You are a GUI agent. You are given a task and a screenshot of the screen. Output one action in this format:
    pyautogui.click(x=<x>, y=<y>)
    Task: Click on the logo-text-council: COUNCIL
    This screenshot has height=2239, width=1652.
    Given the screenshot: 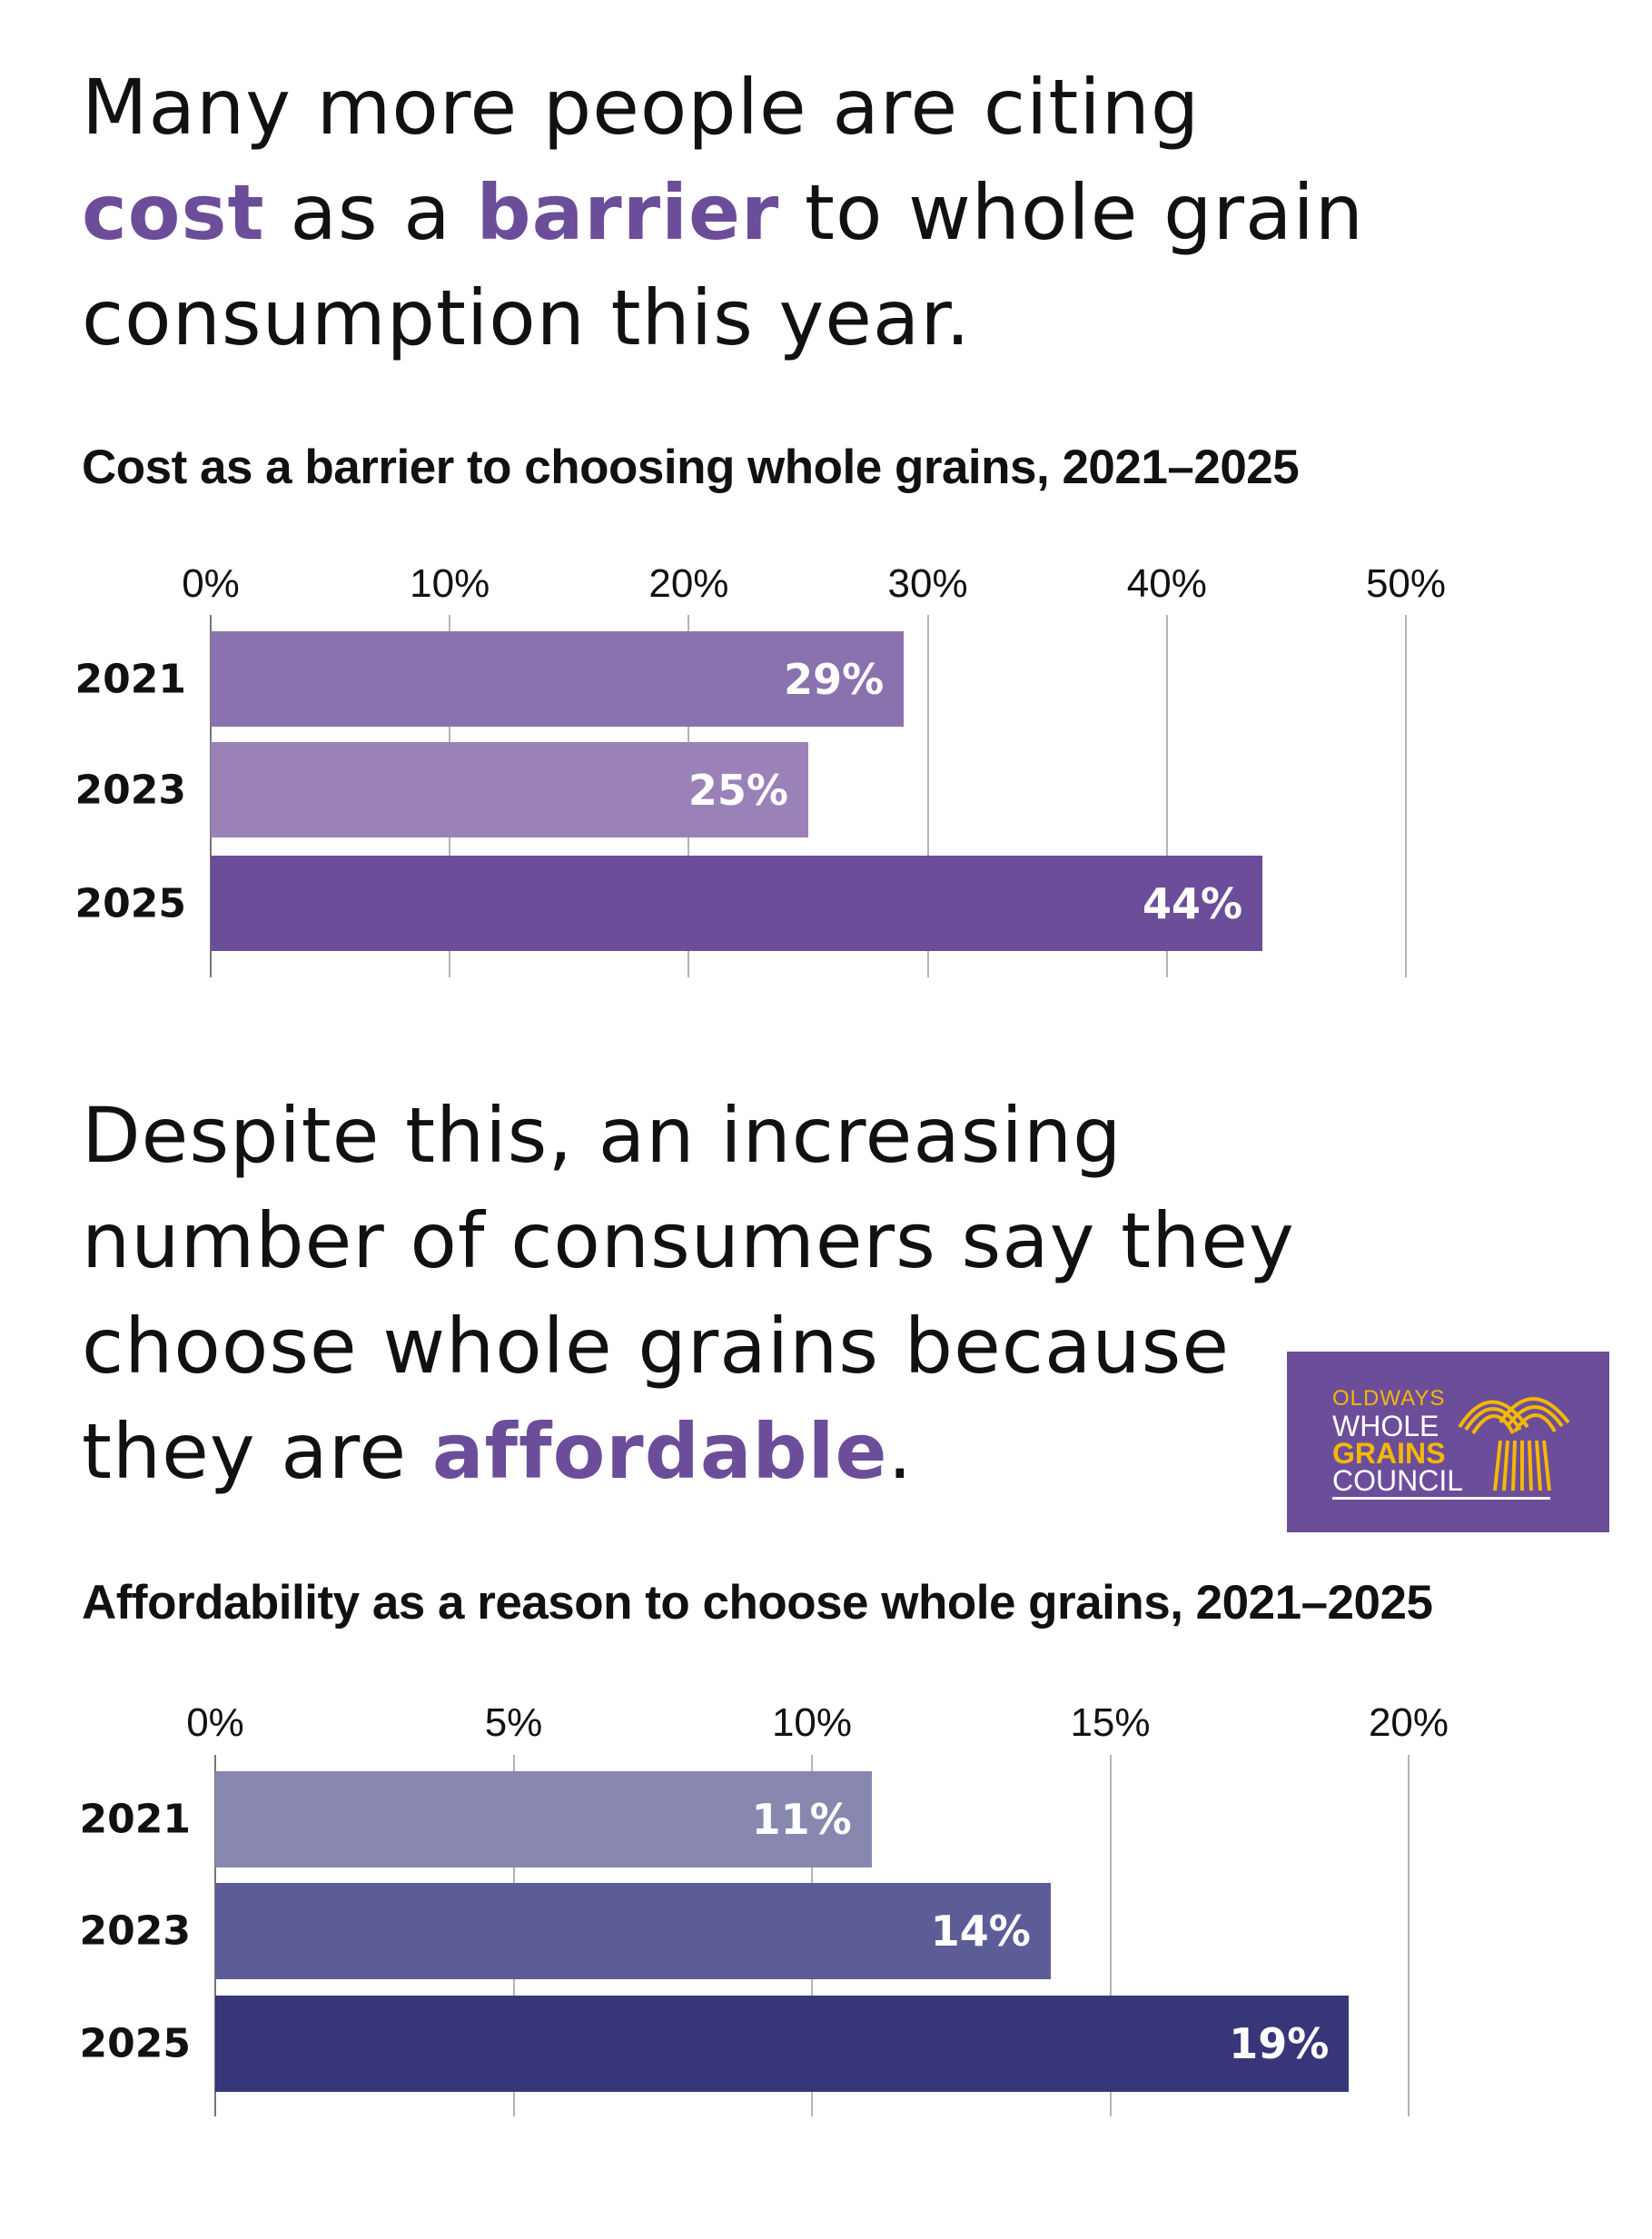 What is the action you would take?
    pyautogui.click(x=1398, y=1480)
    